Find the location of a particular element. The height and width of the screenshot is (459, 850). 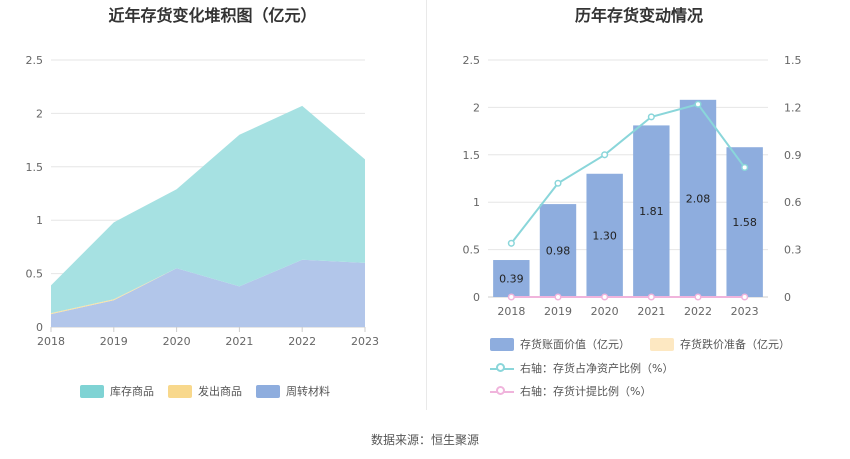

y-tick-label: 0.5 is located at coordinates (35, 274).